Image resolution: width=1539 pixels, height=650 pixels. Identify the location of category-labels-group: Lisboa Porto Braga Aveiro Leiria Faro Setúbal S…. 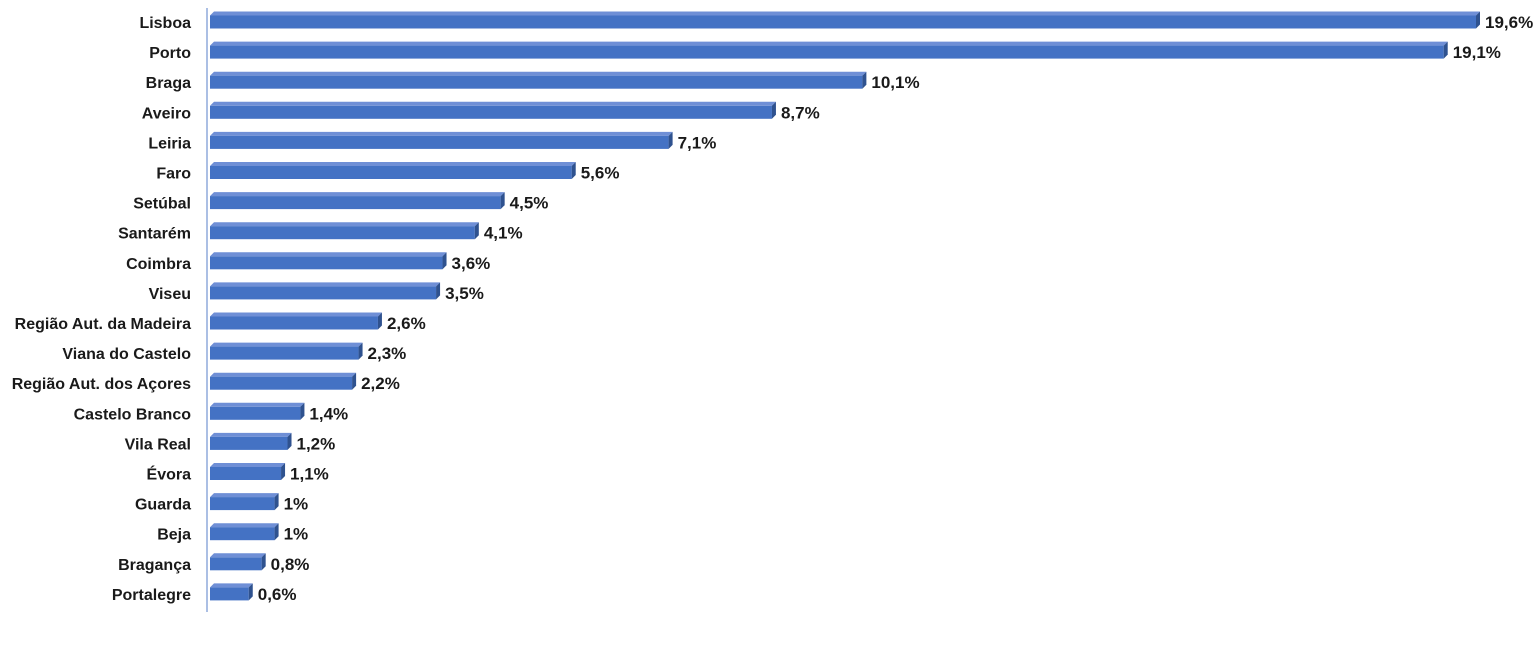
(102, 309).